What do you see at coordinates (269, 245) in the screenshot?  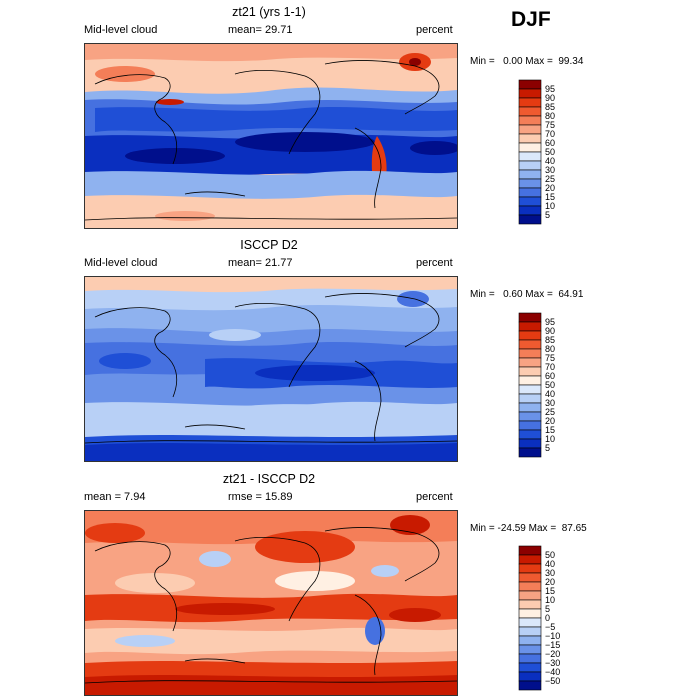 I see `panel2-title: ISCCP D2` at bounding box center [269, 245].